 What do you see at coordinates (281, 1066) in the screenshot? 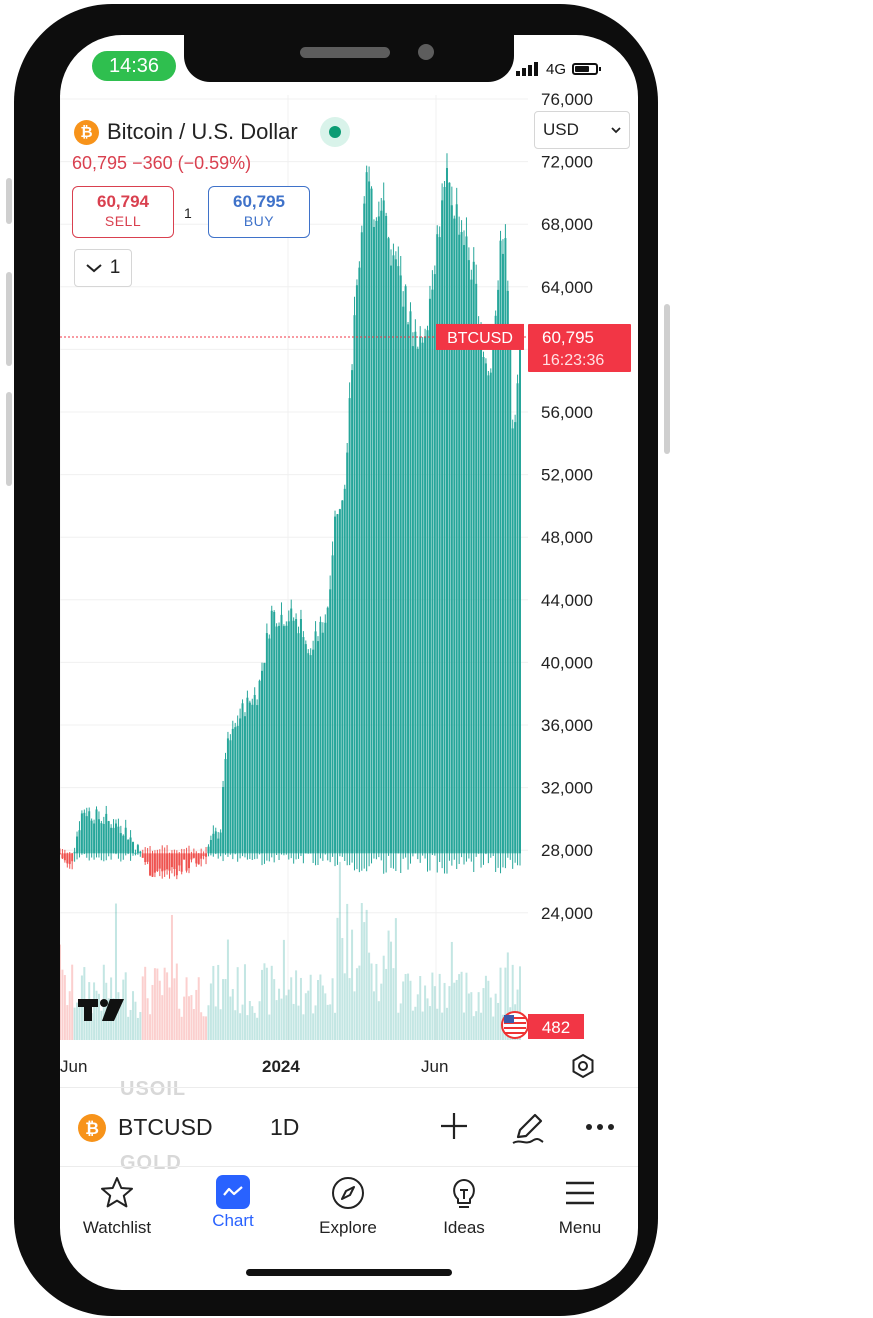
I see `x-tick-label: 2024` at bounding box center [281, 1066].